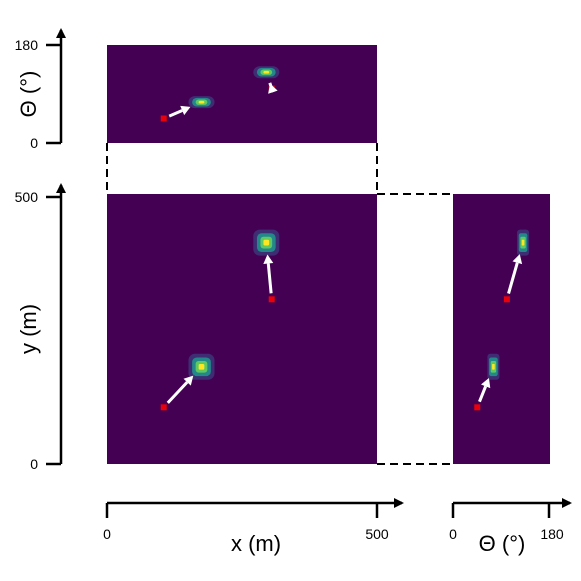 The height and width of the screenshot is (581, 581). What do you see at coordinates (175, 113) in the screenshot?
I see `top-arrow-0-shaft` at bounding box center [175, 113].